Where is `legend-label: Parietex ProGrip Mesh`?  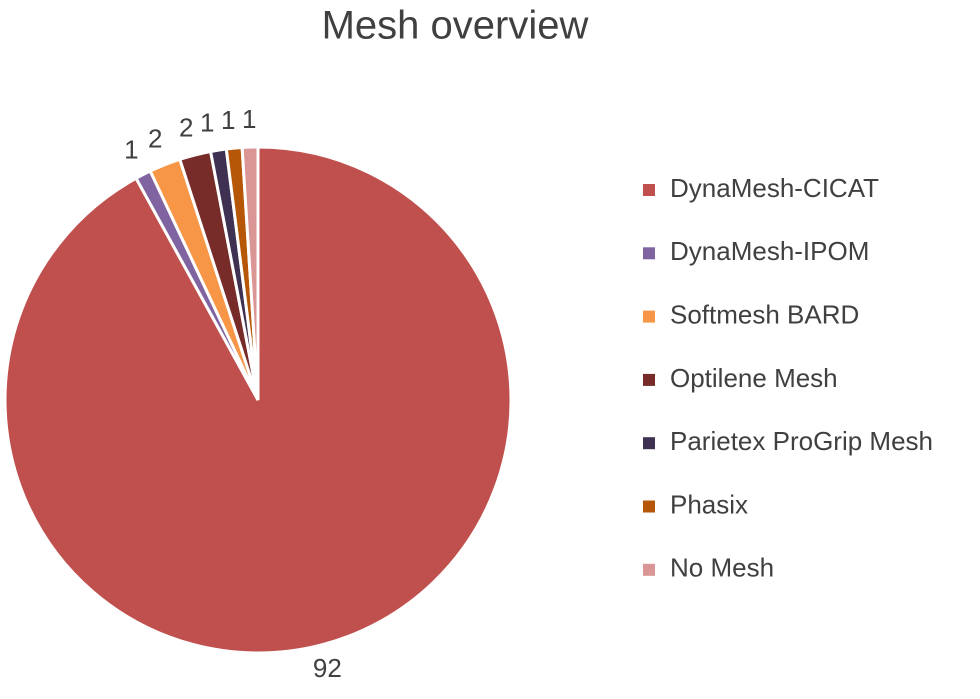
legend-label: Parietex ProGrip Mesh is located at coordinates (801, 441).